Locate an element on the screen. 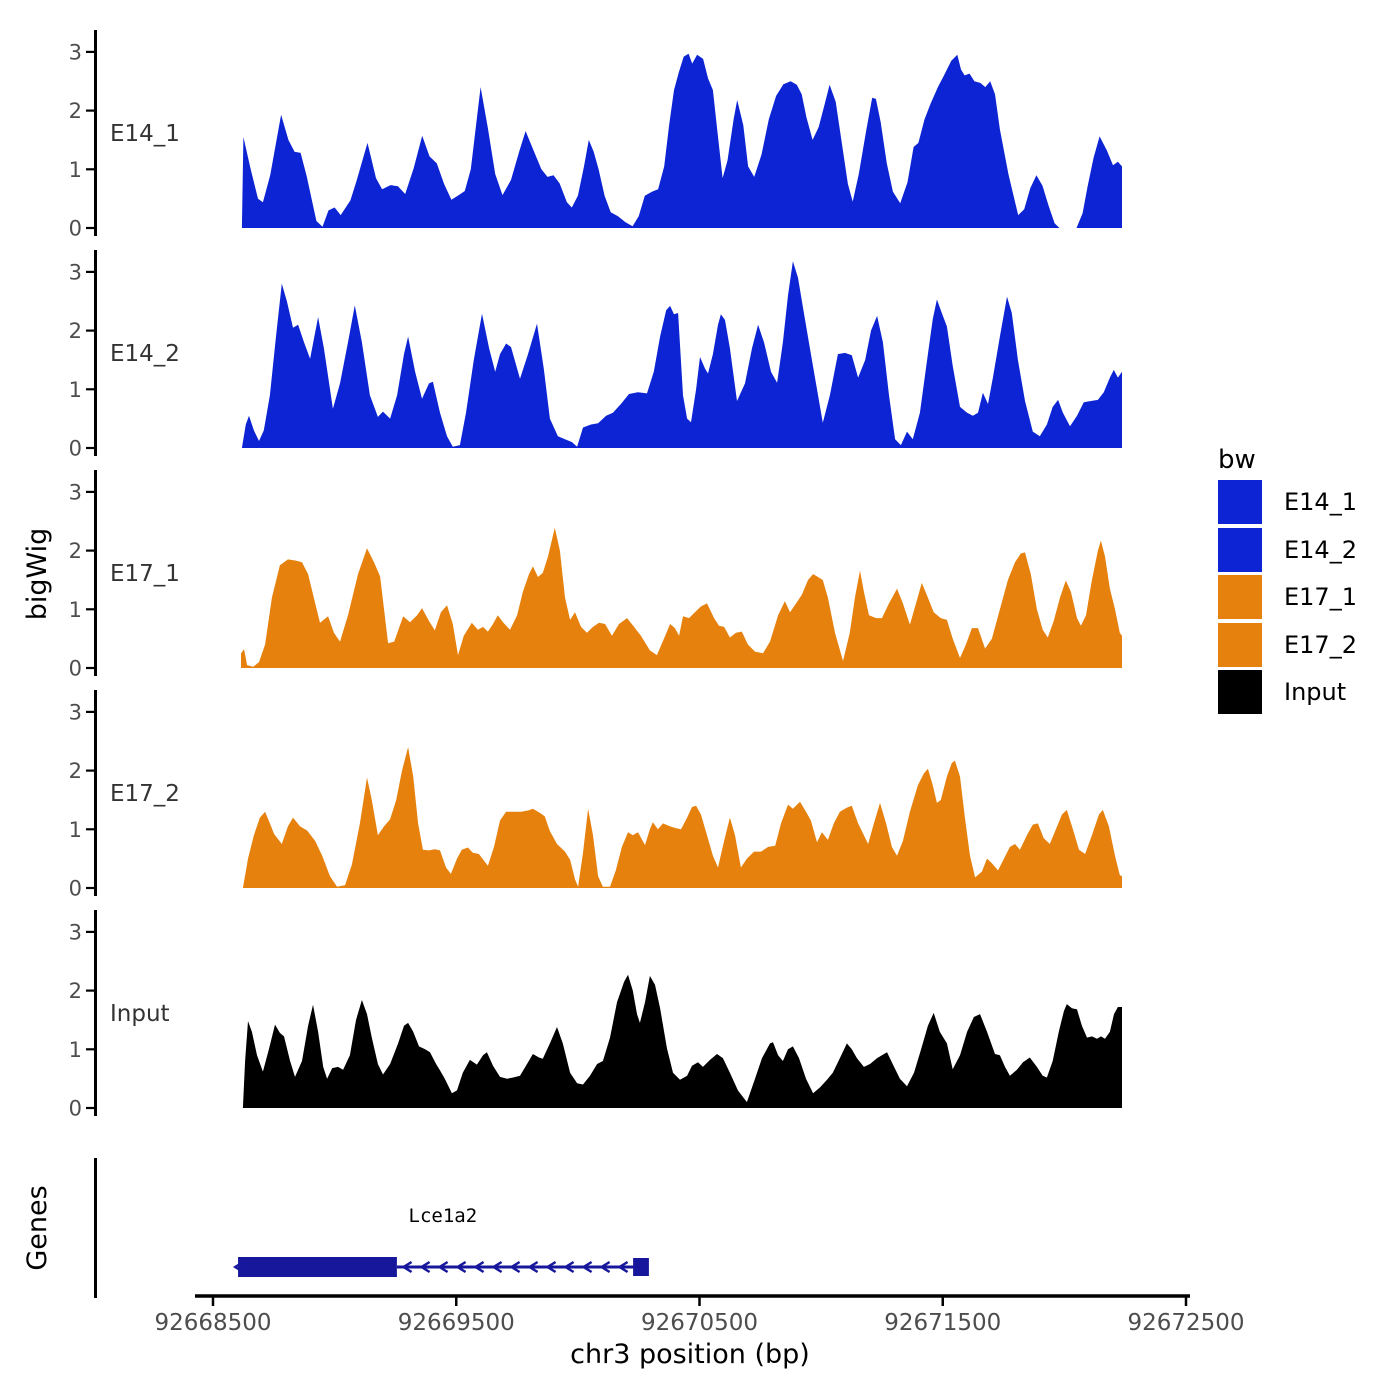 This screenshot has height=1400, width=1400. track-area-Input is located at coordinates (682, 1041).